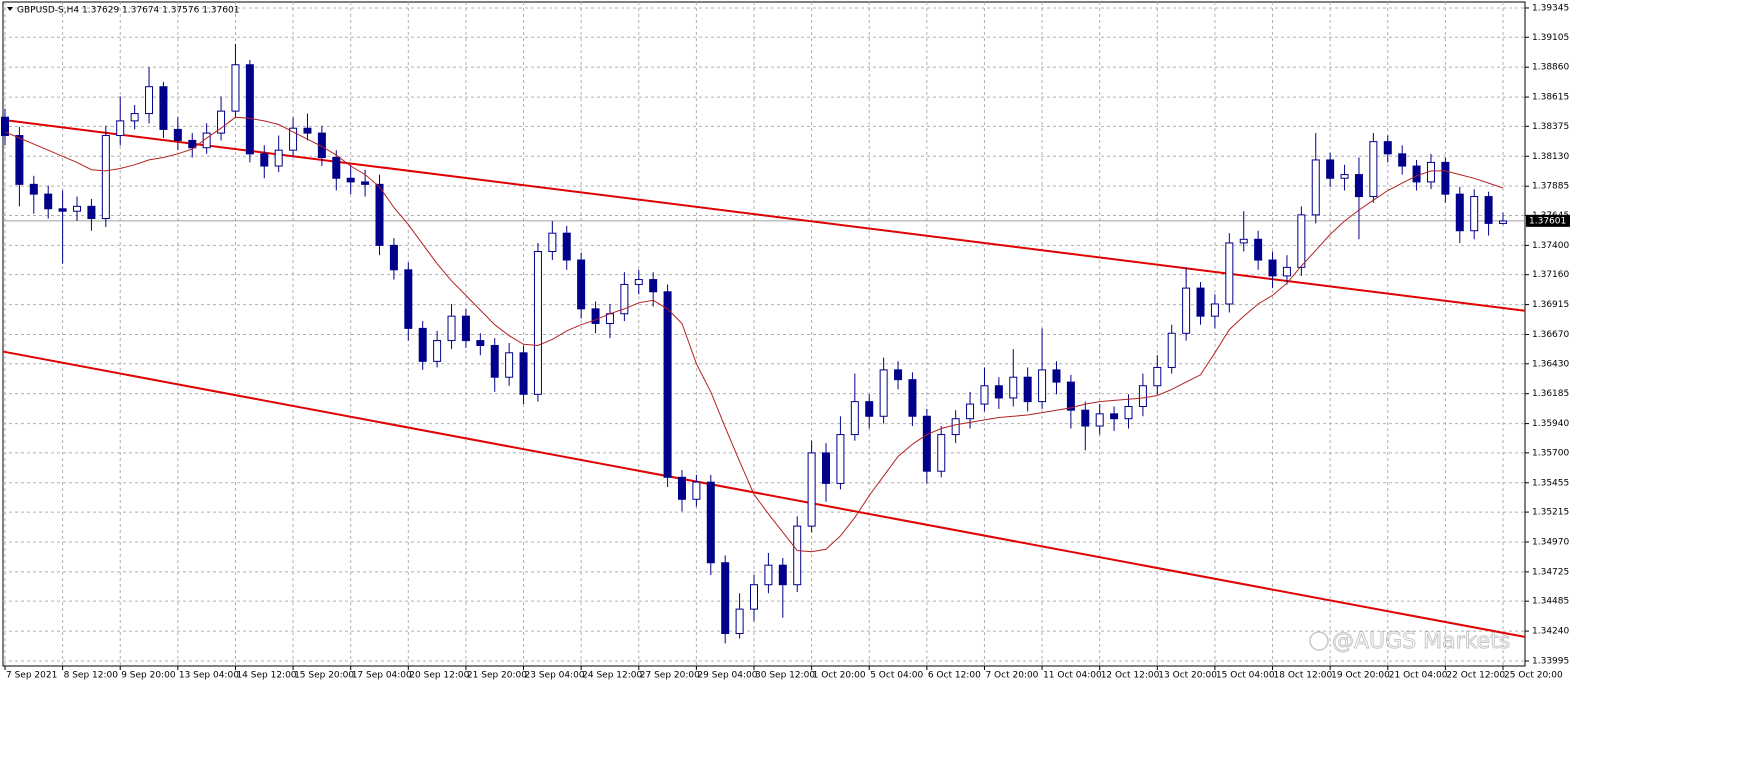 This screenshot has height=761, width=1741. I want to click on x-tick-label: 15 Sep 20:00, so click(324, 676).